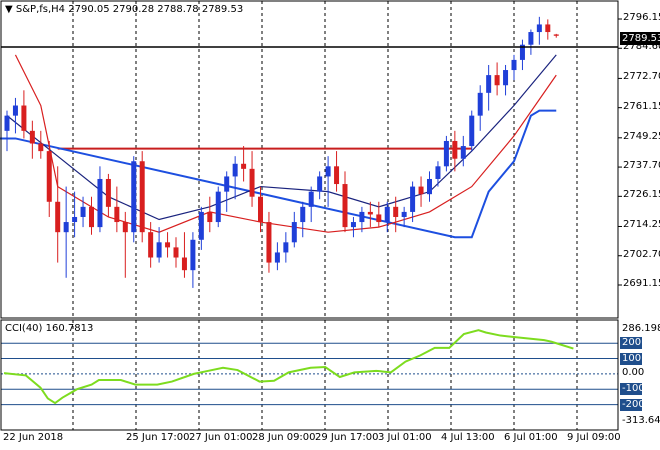 The height and width of the screenshot is (450, 660). Describe the element at coordinates (641, 420) in the screenshot. I see `cci-axis-label: -313.642` at that location.